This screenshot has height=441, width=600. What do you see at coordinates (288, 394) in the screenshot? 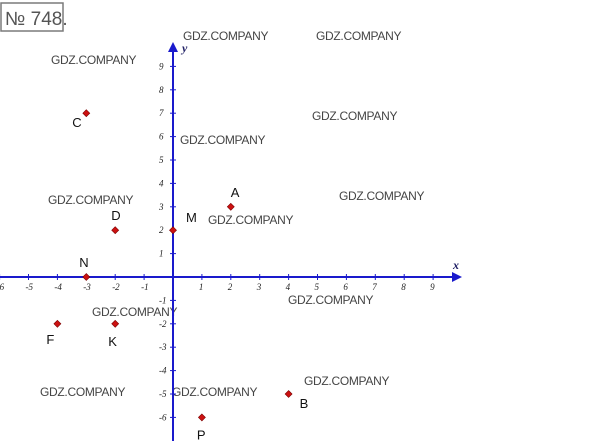
I see `point-b-marker` at bounding box center [288, 394].